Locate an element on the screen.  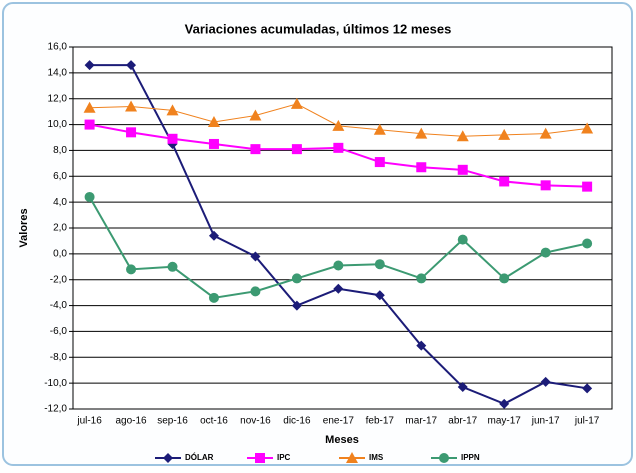
y-tick-label: -10,0 is located at coordinates (55, 383).